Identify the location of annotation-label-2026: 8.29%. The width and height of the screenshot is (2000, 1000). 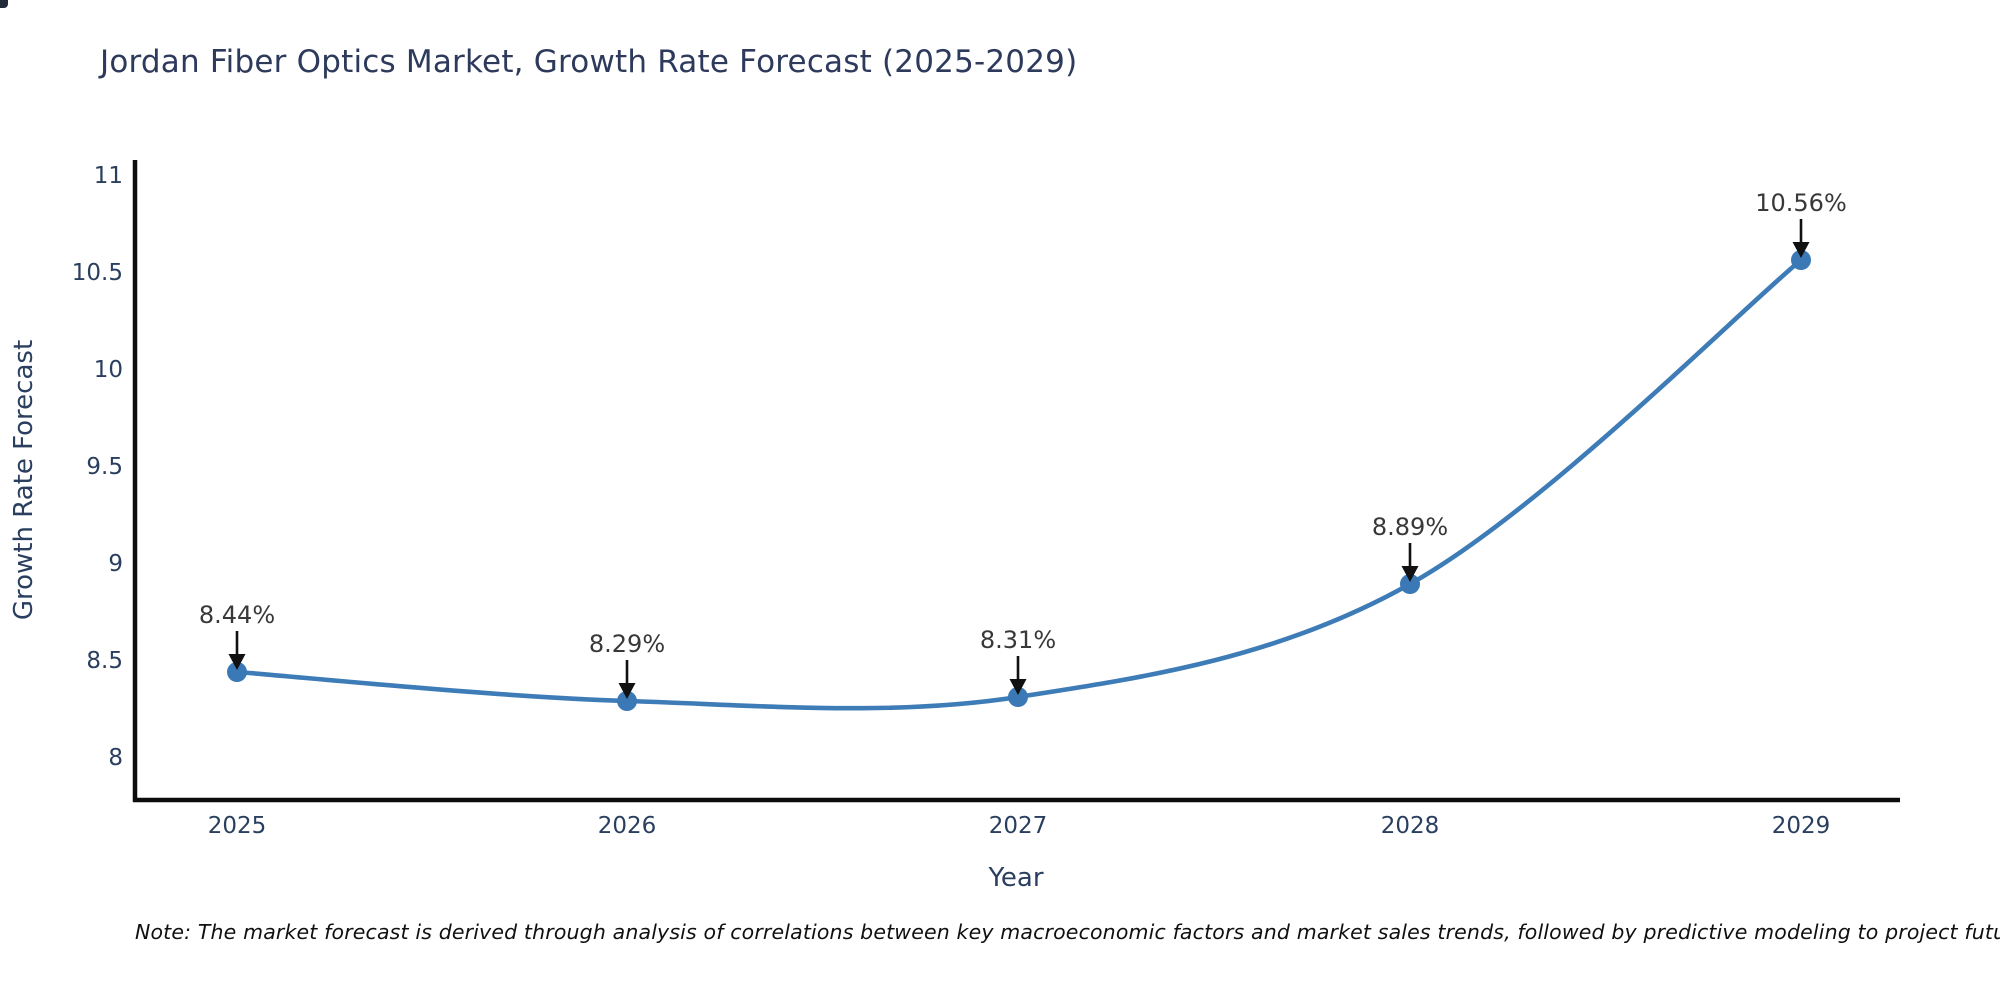
(627, 644).